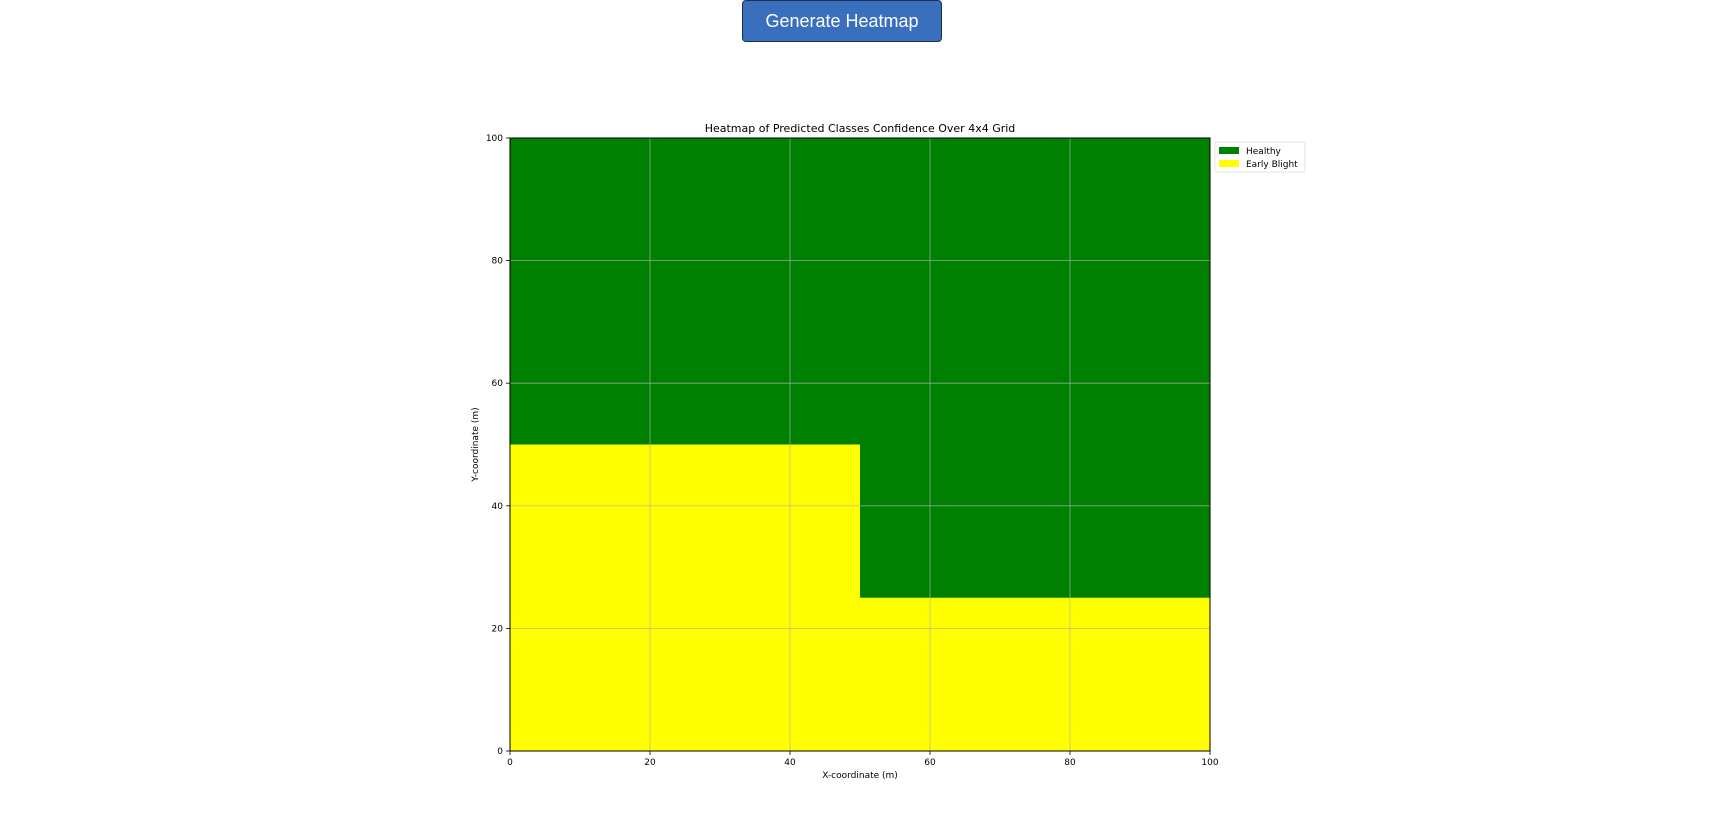  What do you see at coordinates (790, 763) in the screenshot?
I see `x-tick-label: 40` at bounding box center [790, 763].